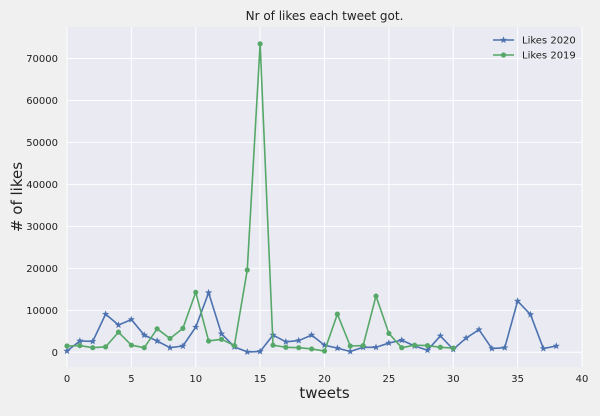 This screenshot has width=600, height=416. What do you see at coordinates (582, 379) in the screenshot?
I see `x-tick-label: 40` at bounding box center [582, 379].